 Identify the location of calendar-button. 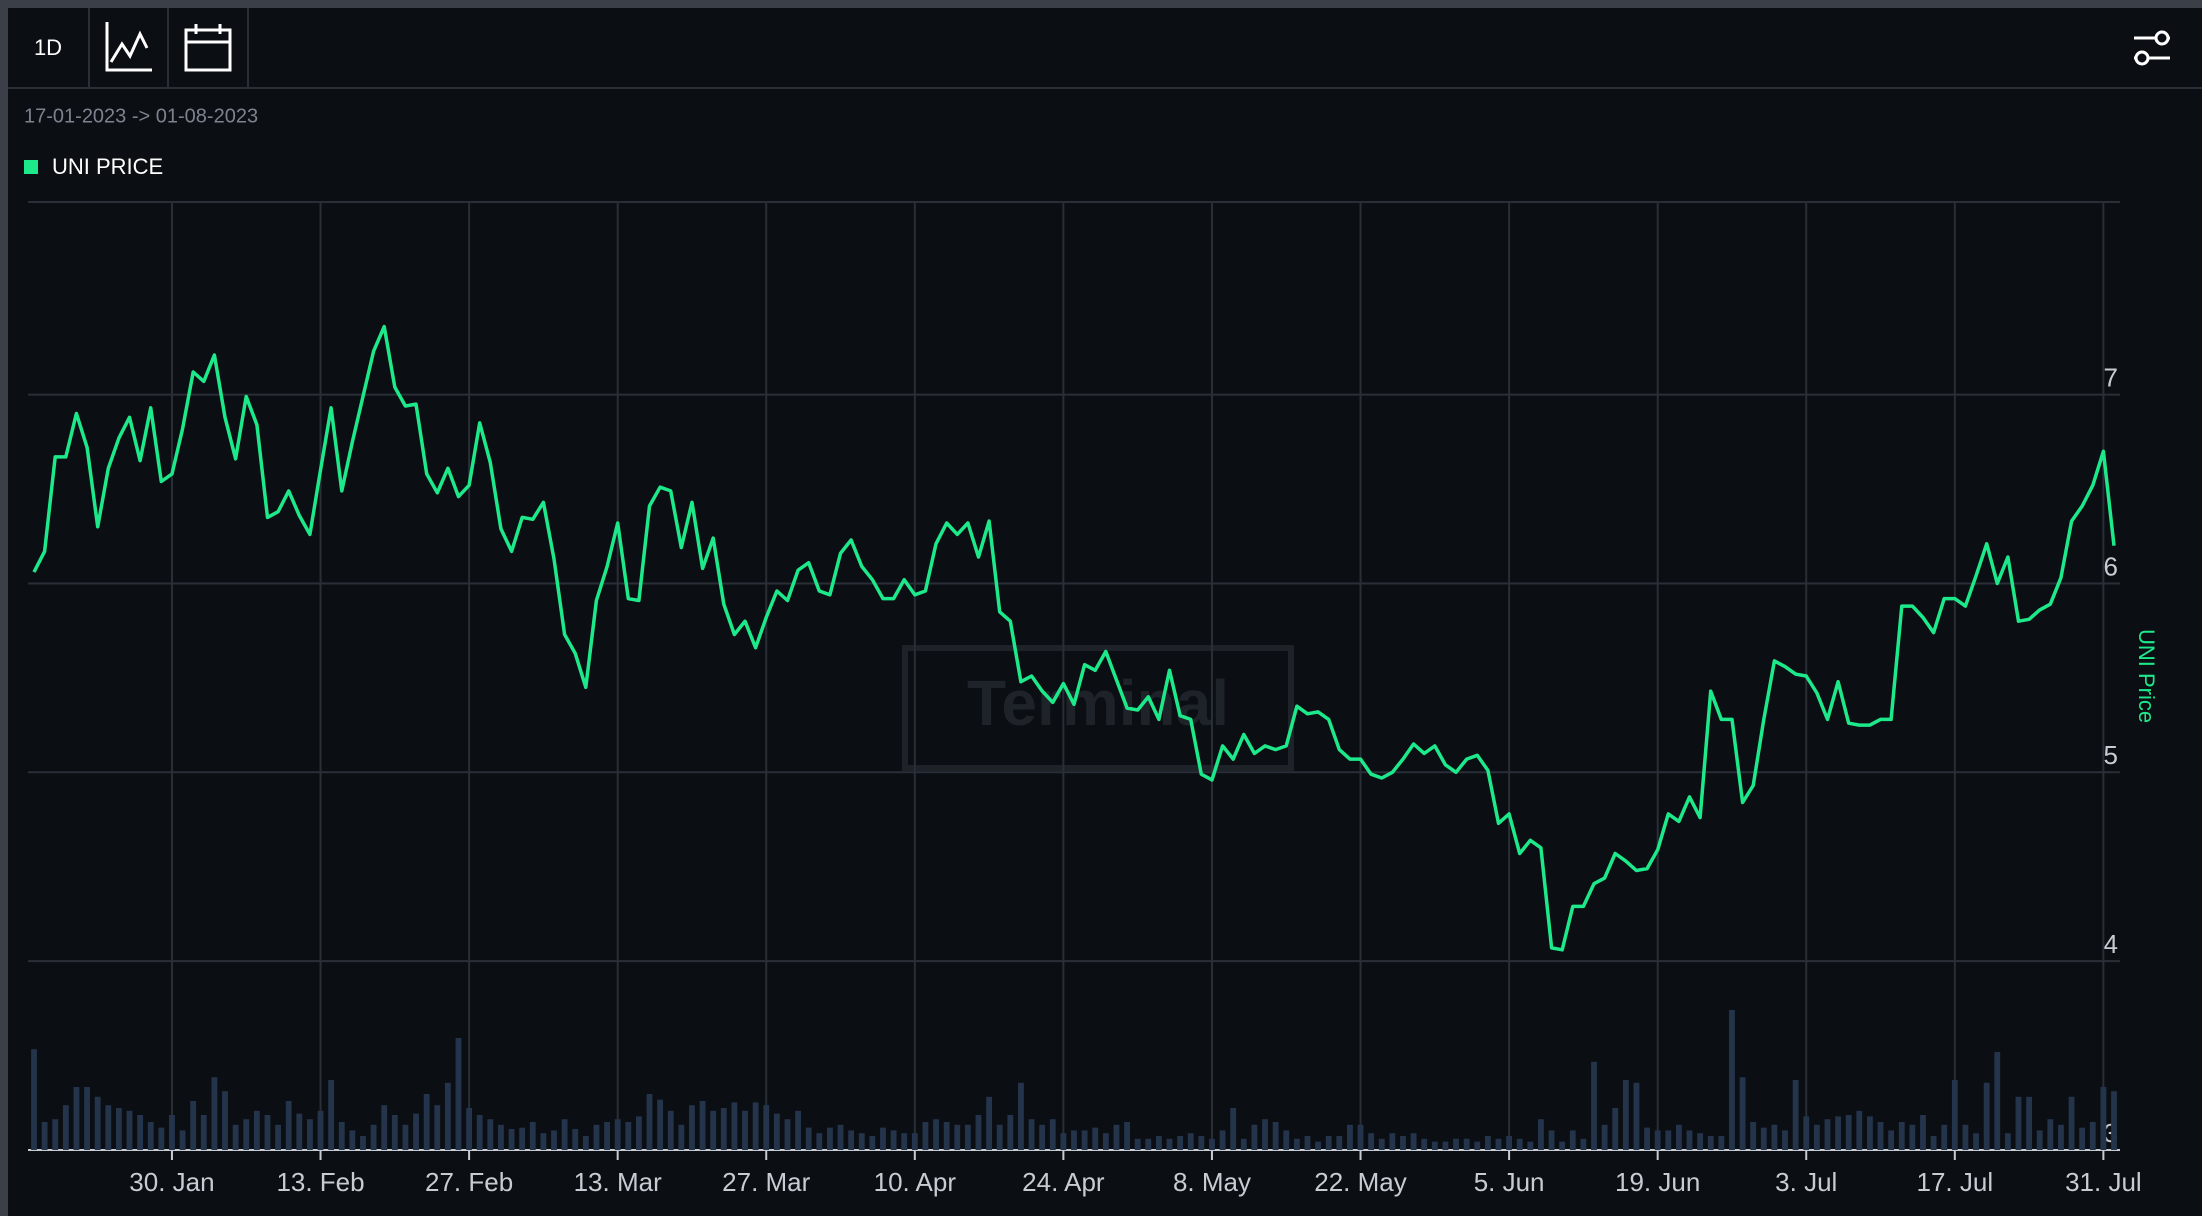
(208, 48).